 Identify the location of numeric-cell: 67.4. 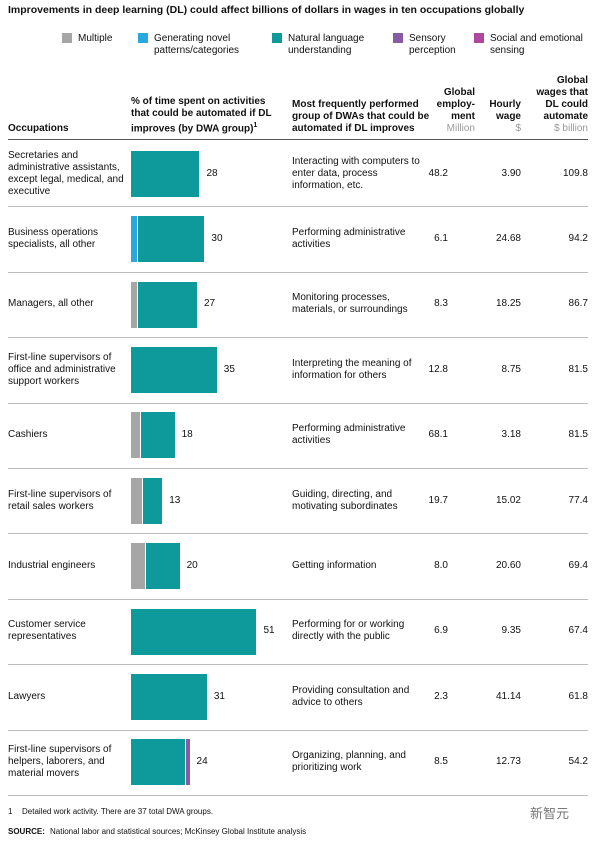
(578, 631).